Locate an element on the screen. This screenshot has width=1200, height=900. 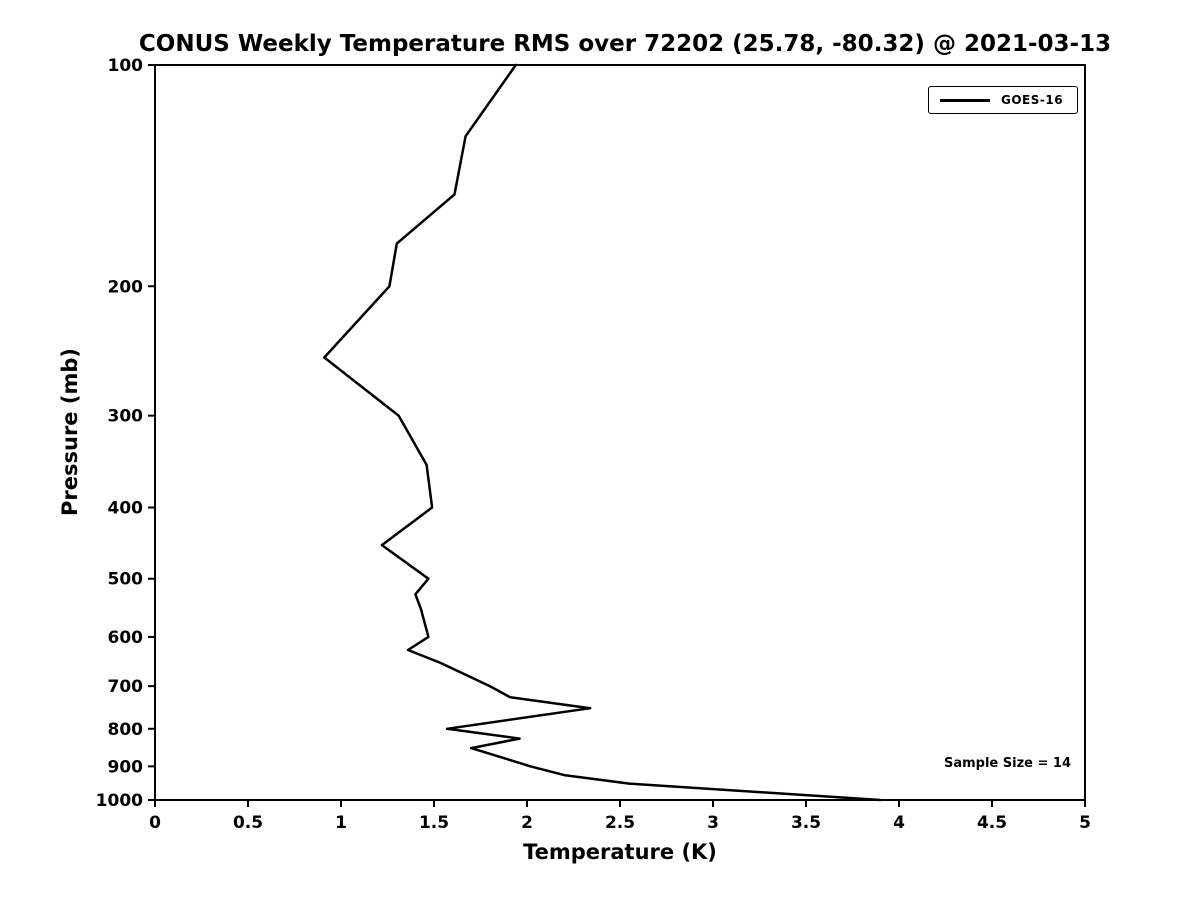
svg-text: 800 is located at coordinates (126, 730).